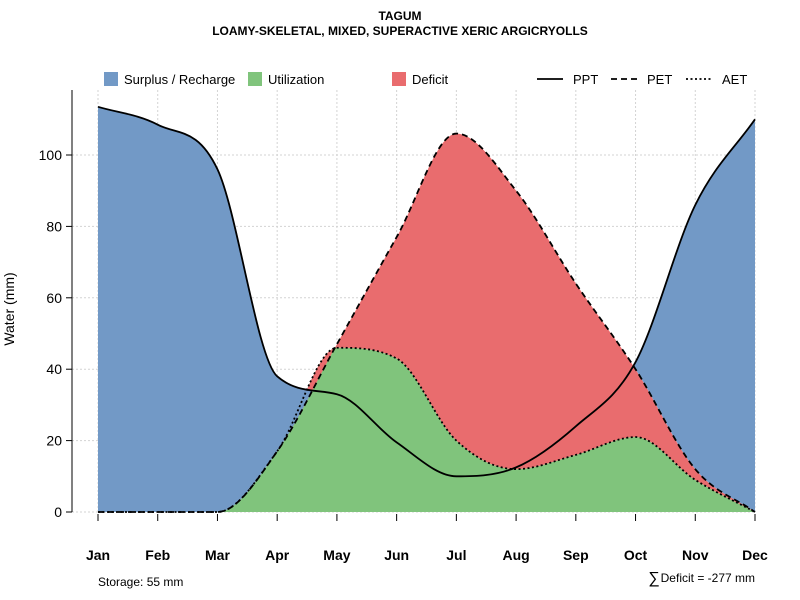  Describe the element at coordinates (400, 16) in the screenshot. I see `chart-title: TAGUM` at that location.